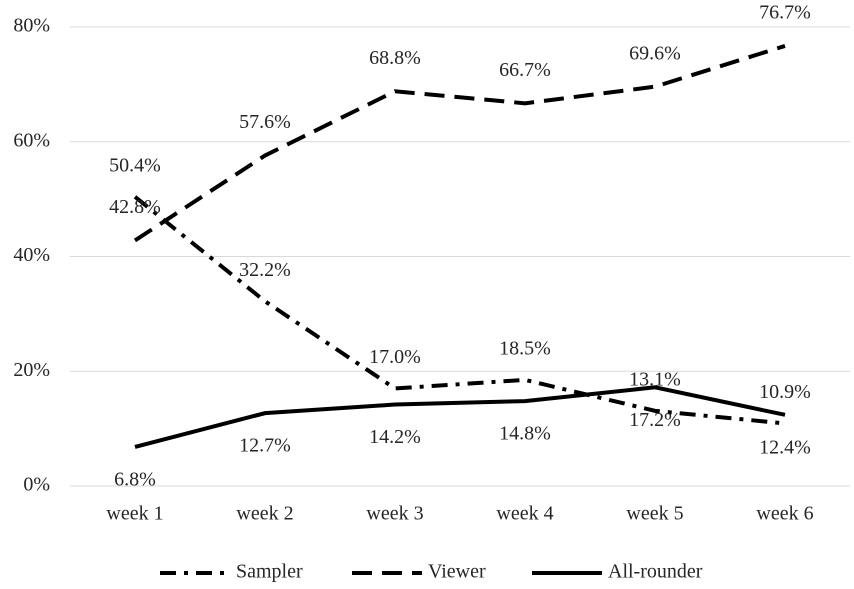  Describe the element at coordinates (31, 26) in the screenshot. I see `y-tick-label: 80%` at that location.